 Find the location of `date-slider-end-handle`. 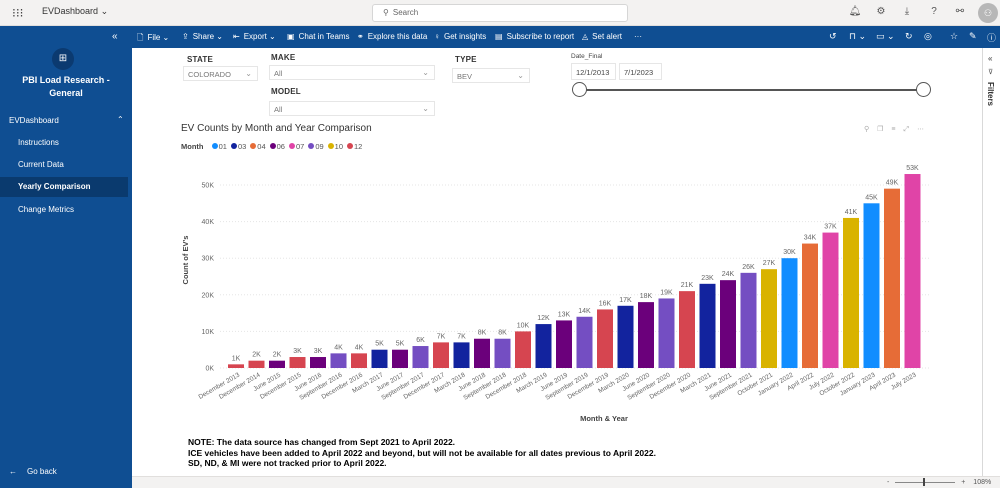

date-slider-end-handle is located at coordinates (923, 89).